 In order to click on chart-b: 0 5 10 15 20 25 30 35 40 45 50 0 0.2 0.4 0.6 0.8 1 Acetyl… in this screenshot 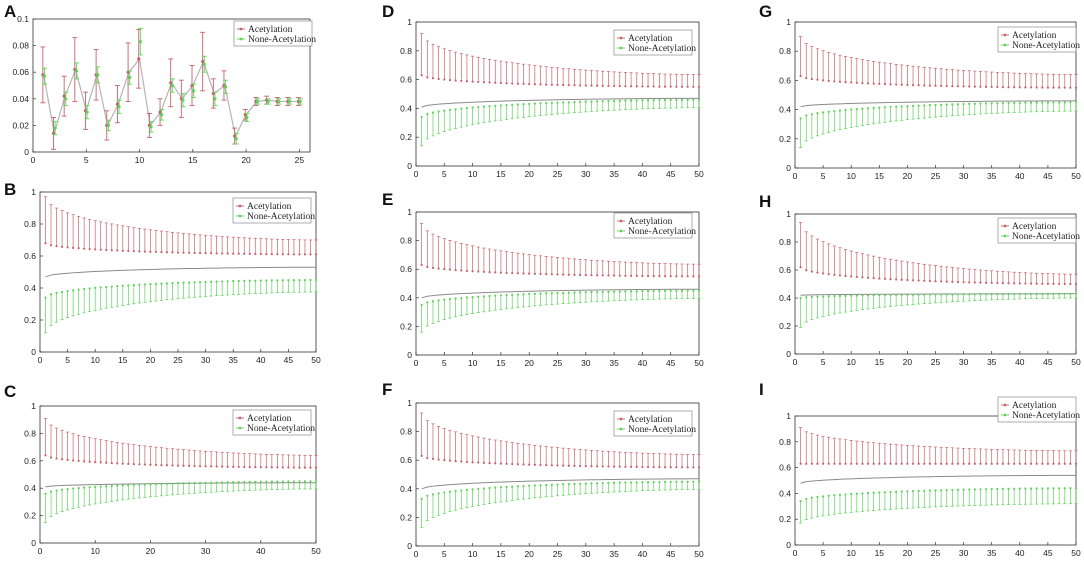, I will do `click(172, 276)`.